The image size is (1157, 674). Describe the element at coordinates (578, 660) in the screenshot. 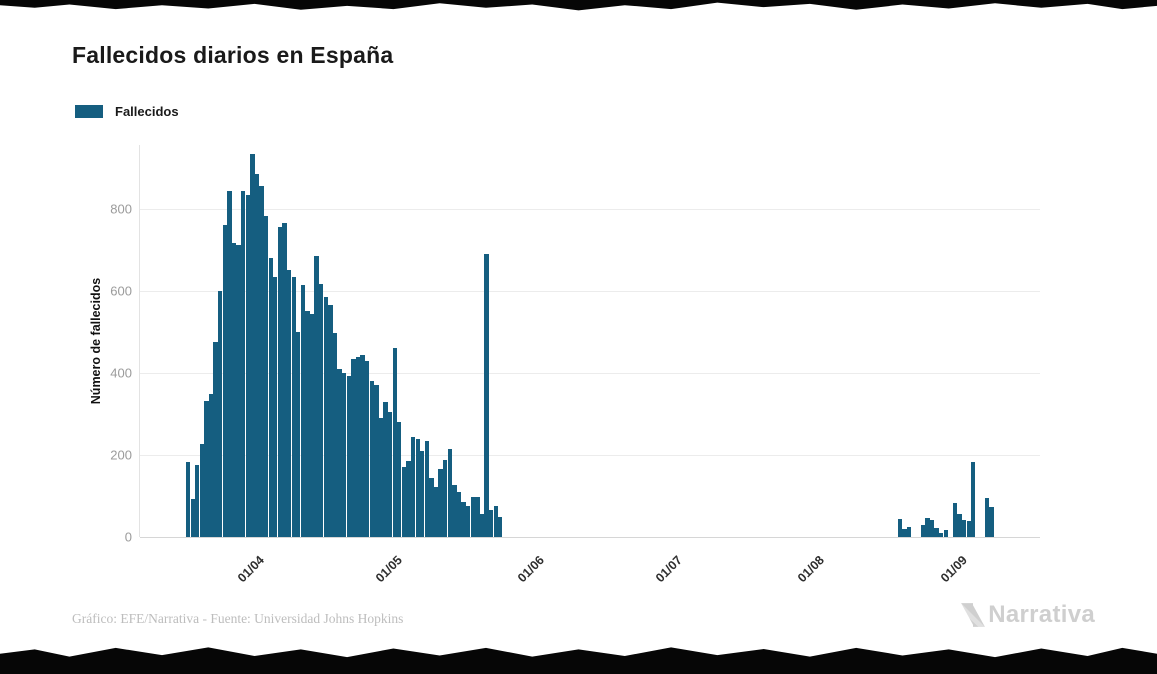

I see `torn-edge-bottom` at that location.